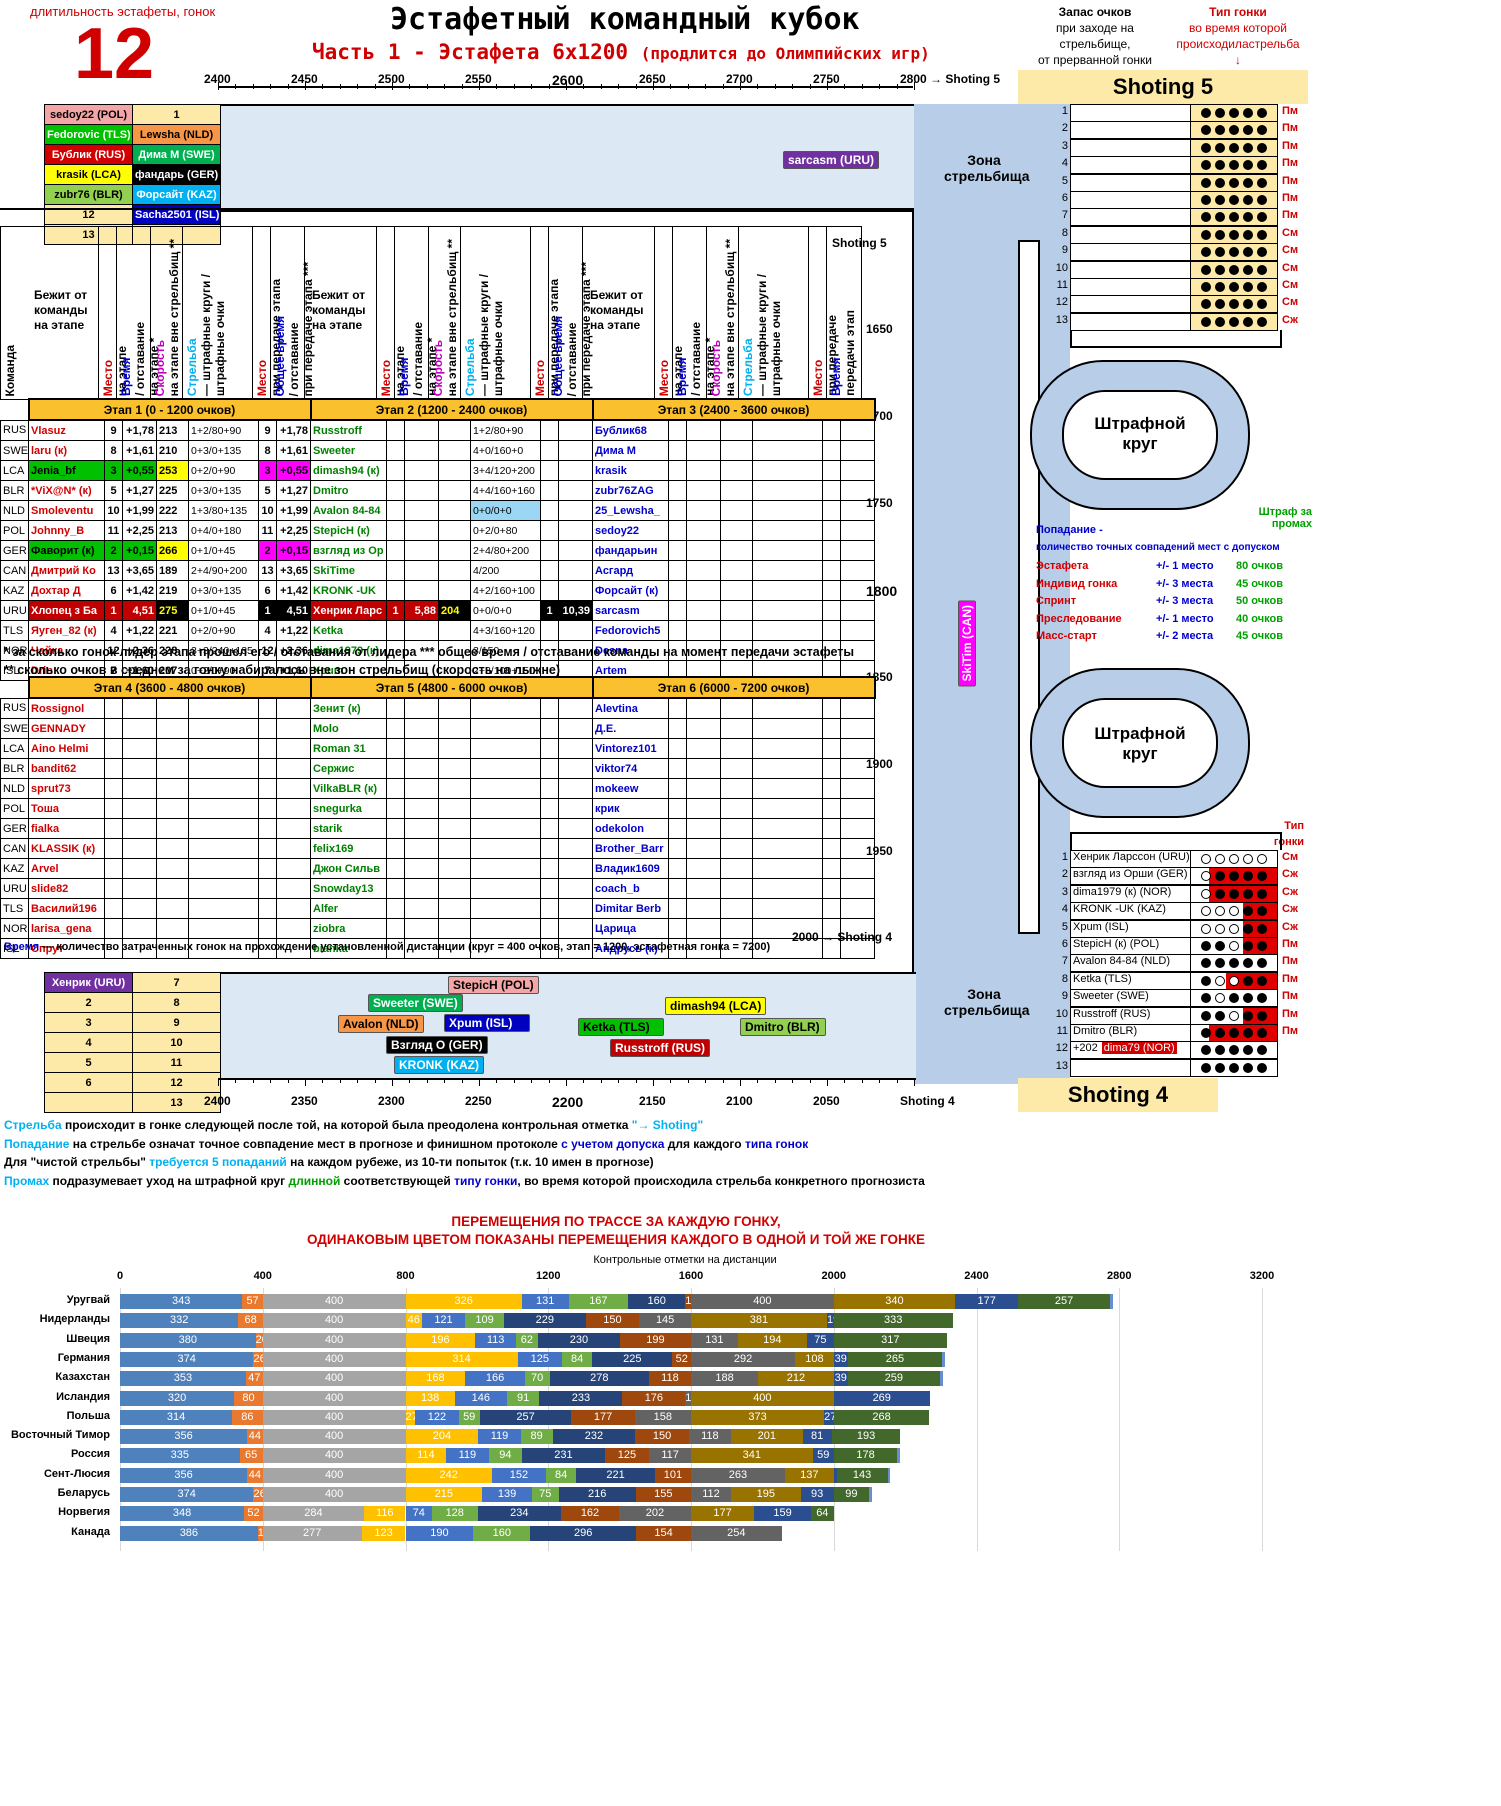  What do you see at coordinates (14, 650) in the screenshot?
I see `team-code: NOR` at bounding box center [14, 650].